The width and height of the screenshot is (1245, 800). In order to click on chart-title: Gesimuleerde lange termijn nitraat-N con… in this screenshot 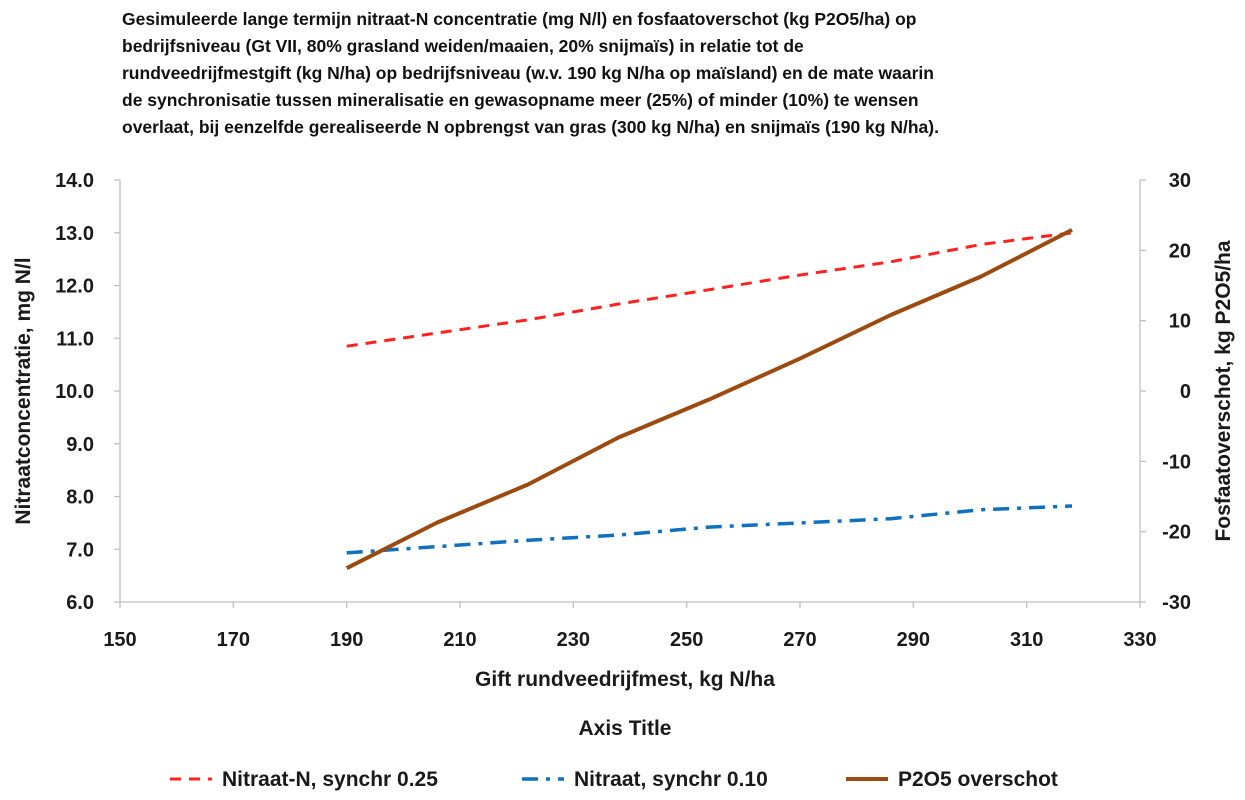, I will do `click(652, 73)`.